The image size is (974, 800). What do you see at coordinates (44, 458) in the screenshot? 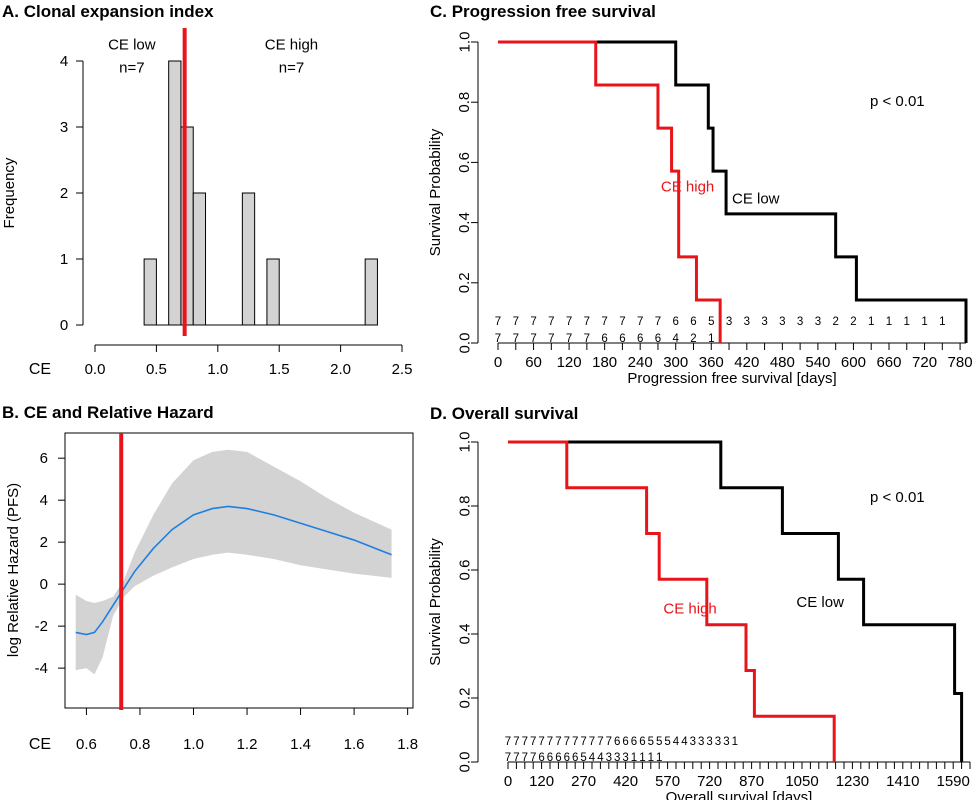
I see `y-tick-label: 6` at bounding box center [44, 458].